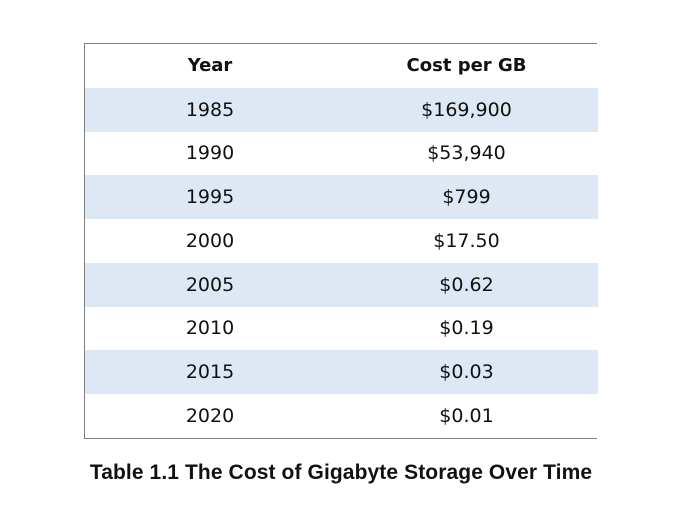 The height and width of the screenshot is (527, 682). Describe the element at coordinates (466, 197) in the screenshot. I see `cell-cost: $799` at that location.